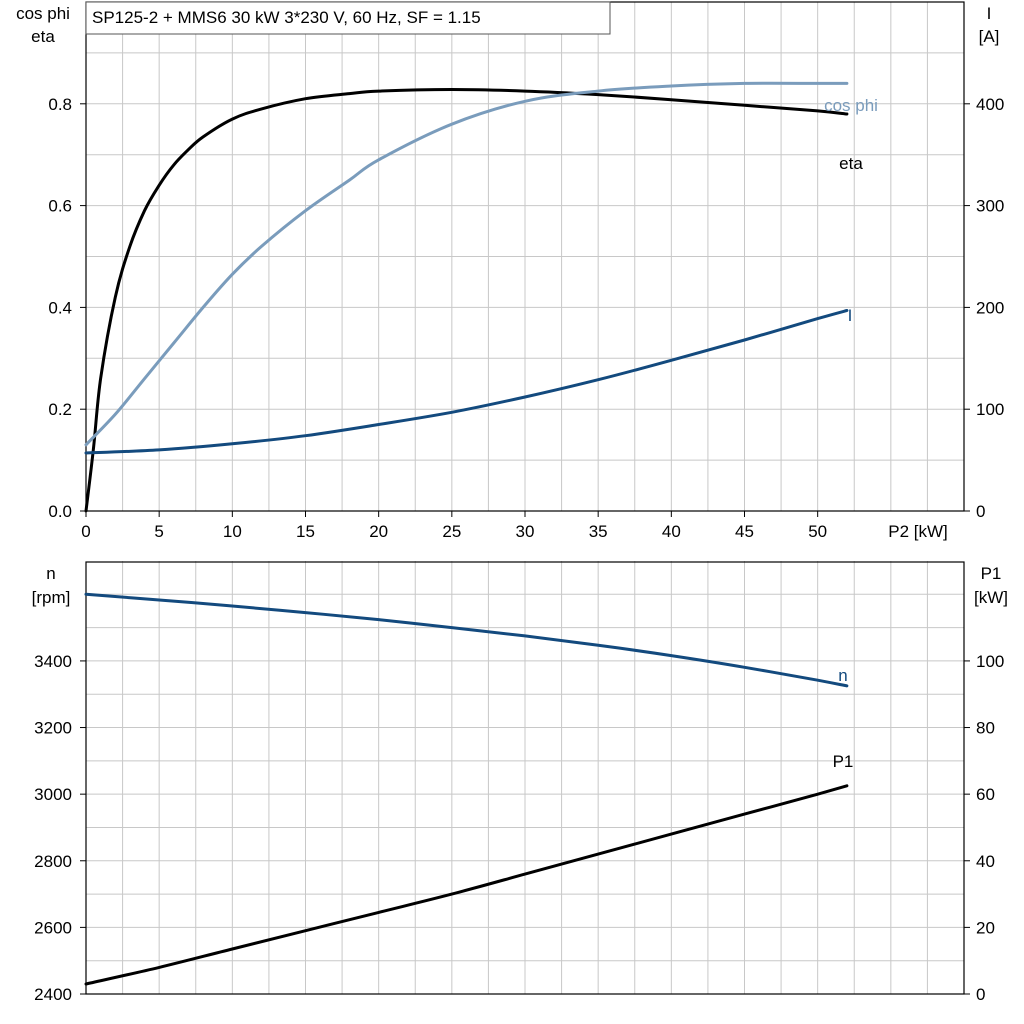 This screenshot has width=1024, height=1024. What do you see at coordinates (817, 531) in the screenshot?
I see `x-tick-label: 50` at bounding box center [817, 531].